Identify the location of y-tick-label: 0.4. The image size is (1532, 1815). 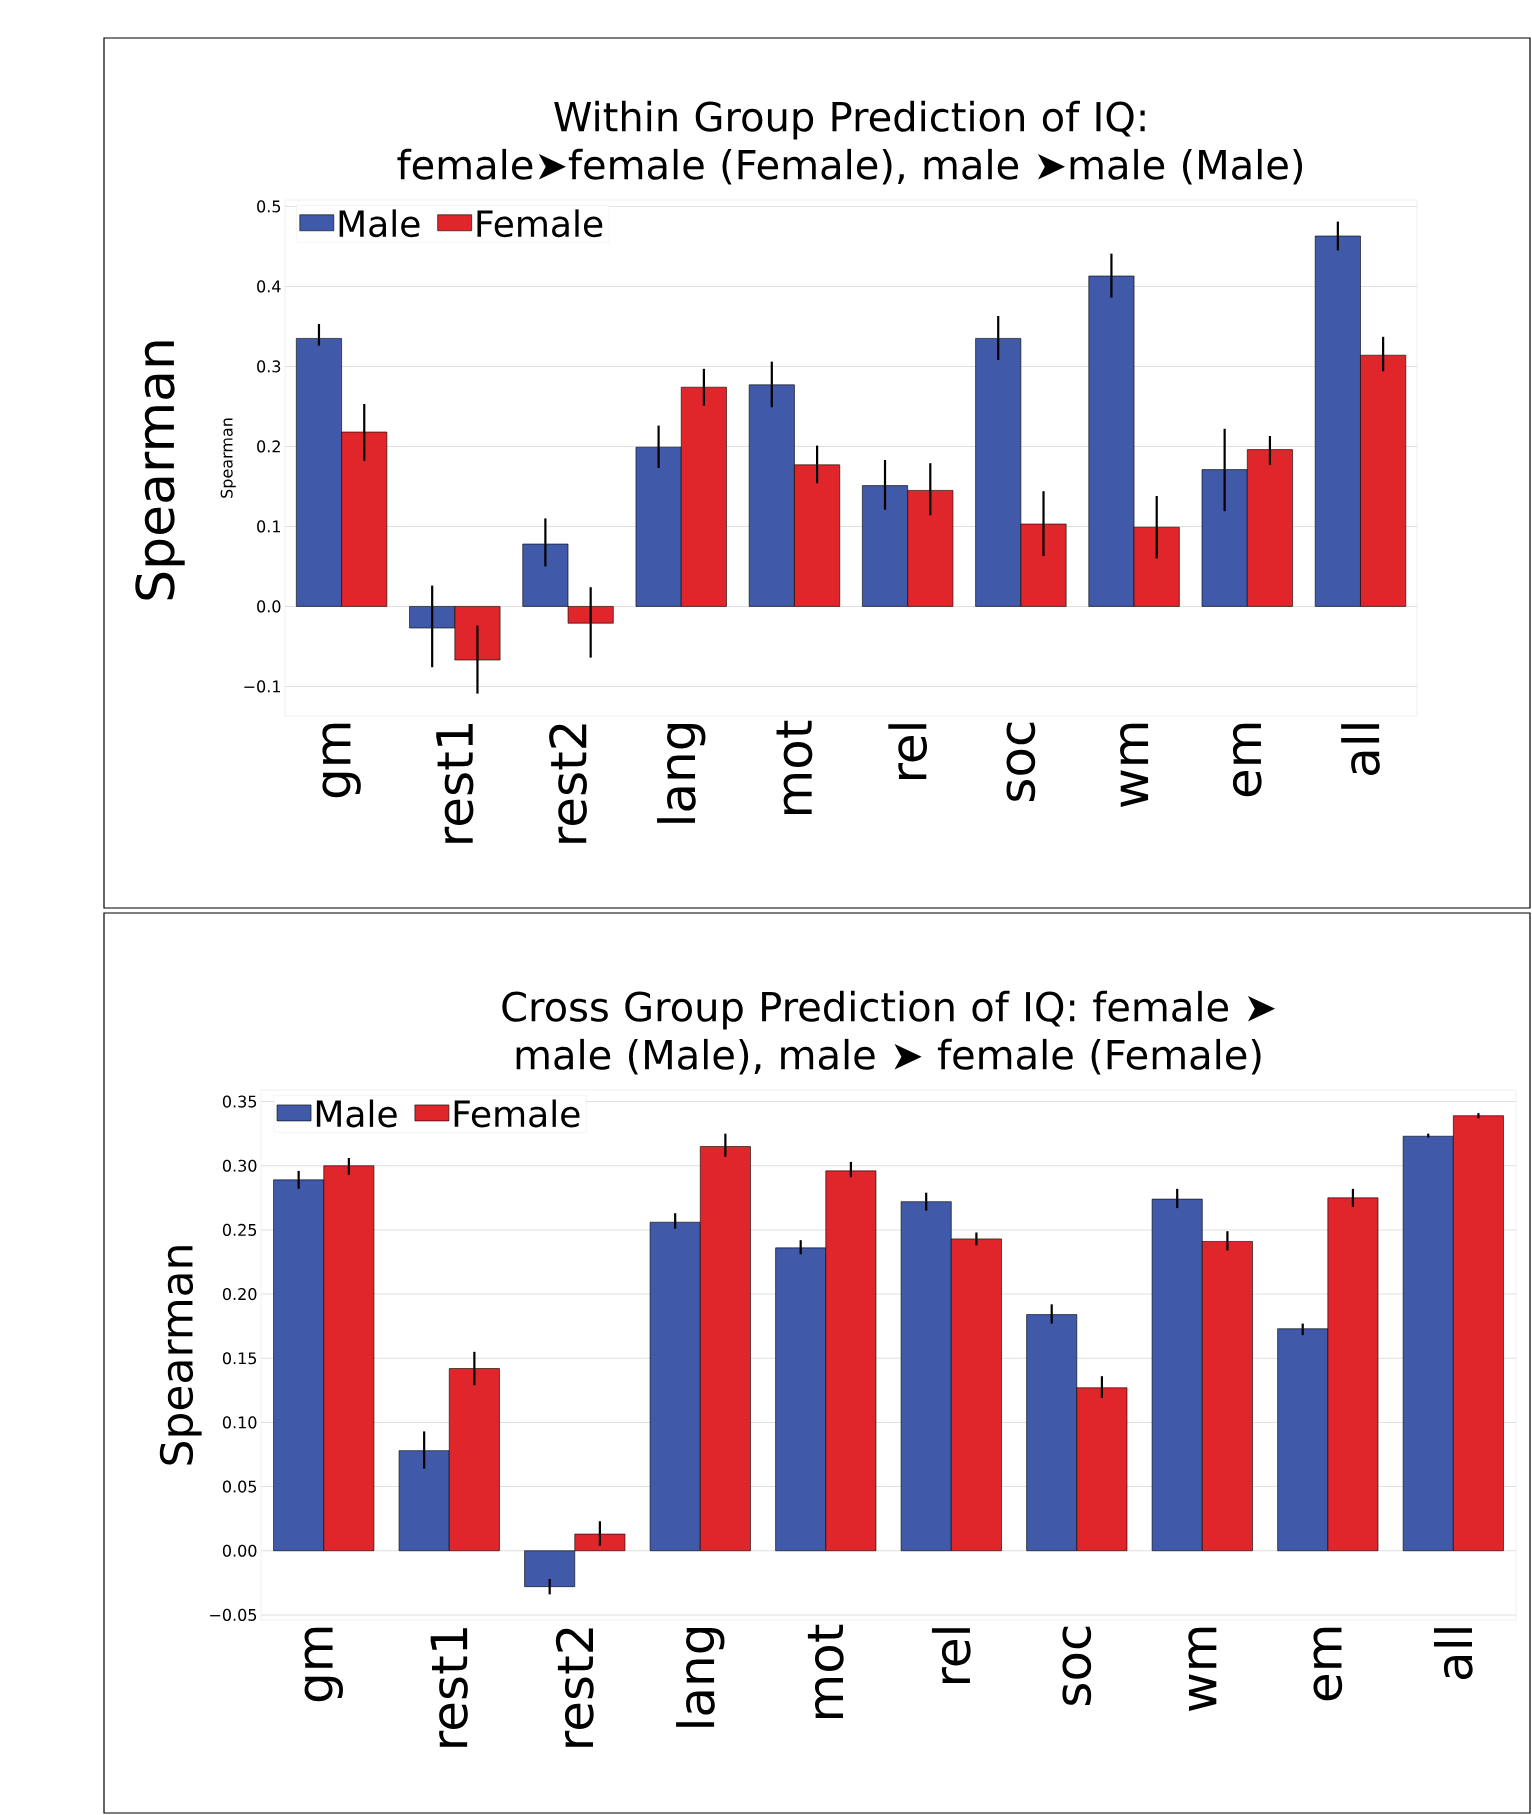
(269, 286).